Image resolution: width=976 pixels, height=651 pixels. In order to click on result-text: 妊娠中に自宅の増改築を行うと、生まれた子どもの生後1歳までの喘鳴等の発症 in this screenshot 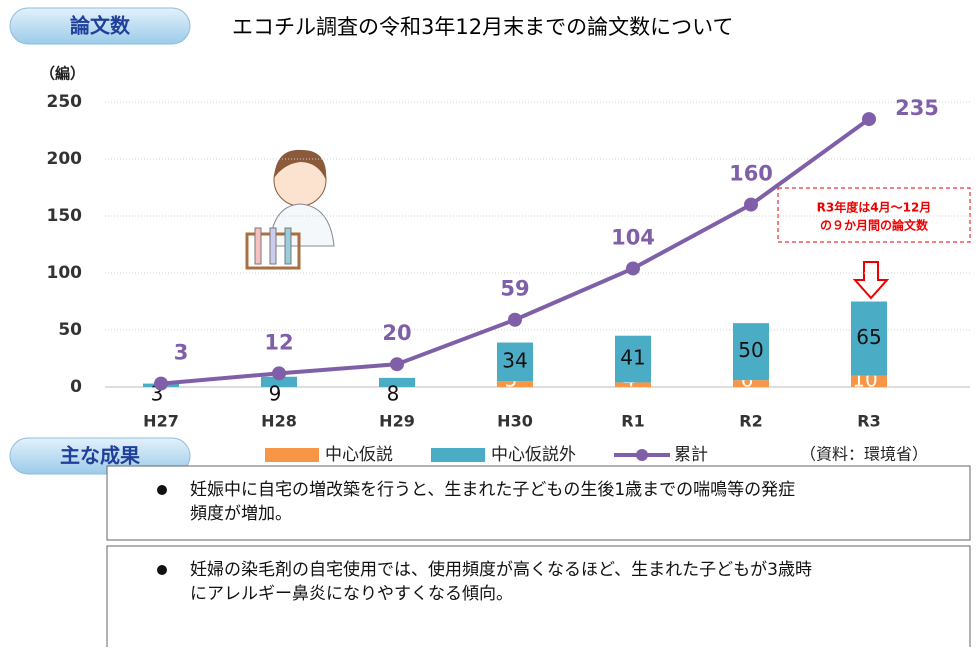, I will do `click(492, 490)`.